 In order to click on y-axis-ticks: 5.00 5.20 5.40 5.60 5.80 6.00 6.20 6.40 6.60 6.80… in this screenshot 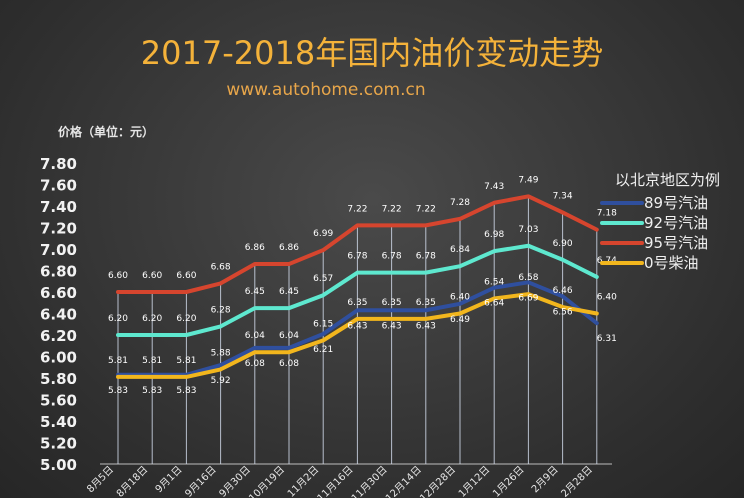, I will do `click(58, 314)`.